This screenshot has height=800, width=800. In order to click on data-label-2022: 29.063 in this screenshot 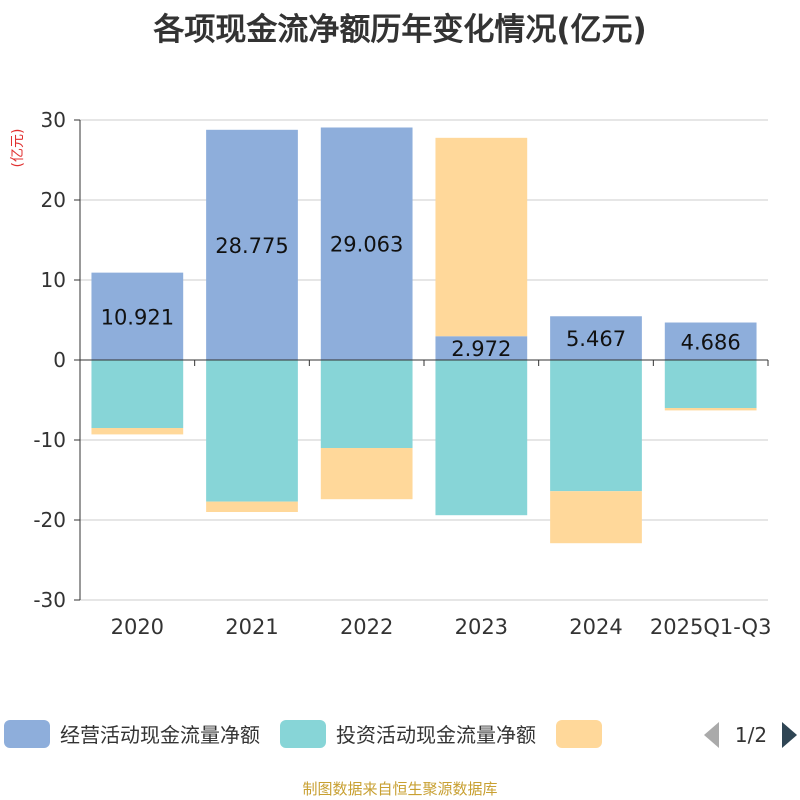, I will do `click(366, 245)`.